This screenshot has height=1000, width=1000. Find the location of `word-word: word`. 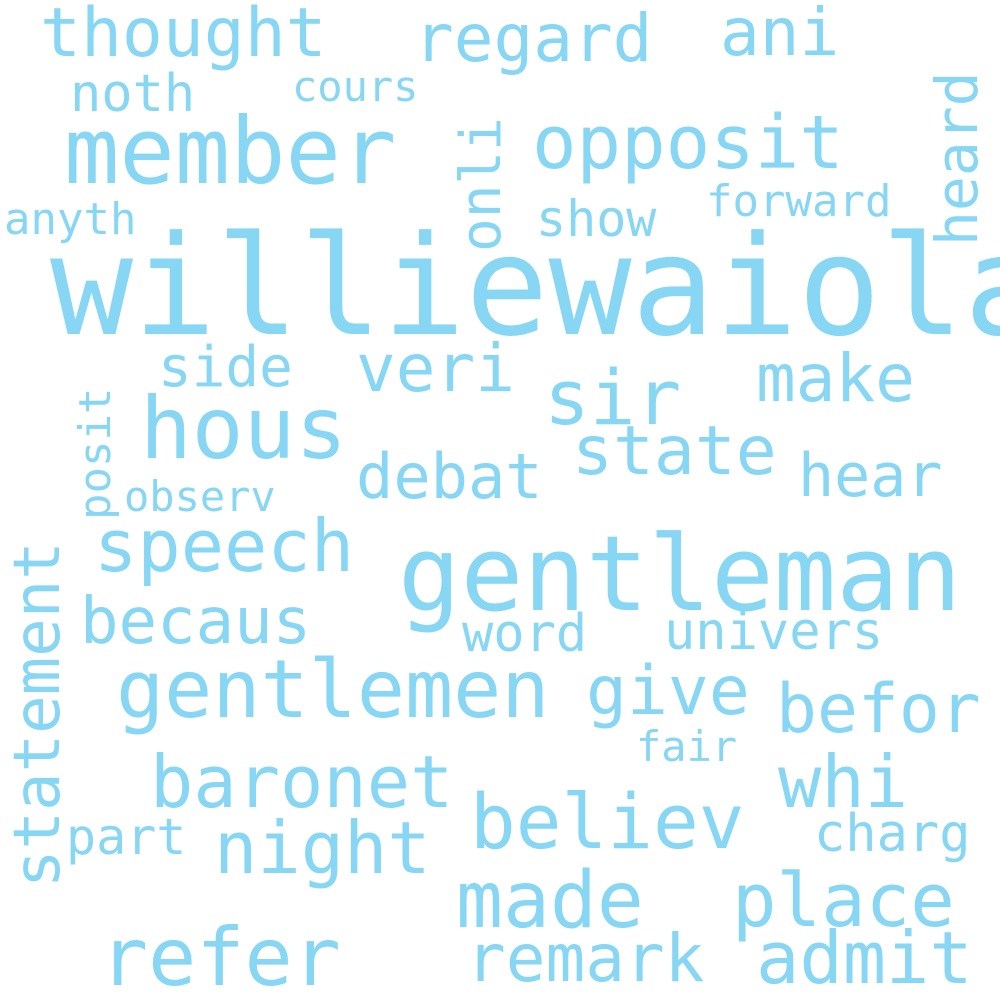

word-word: word is located at coordinates (525, 634).